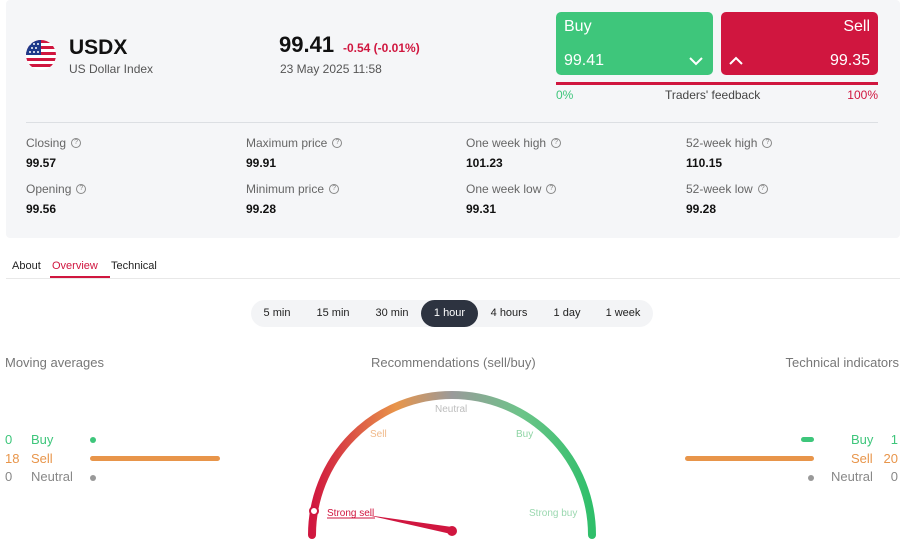  What do you see at coordinates (786, 153) in the screenshot?
I see `stat-52-week-high: 52-week high? 110.15` at bounding box center [786, 153].